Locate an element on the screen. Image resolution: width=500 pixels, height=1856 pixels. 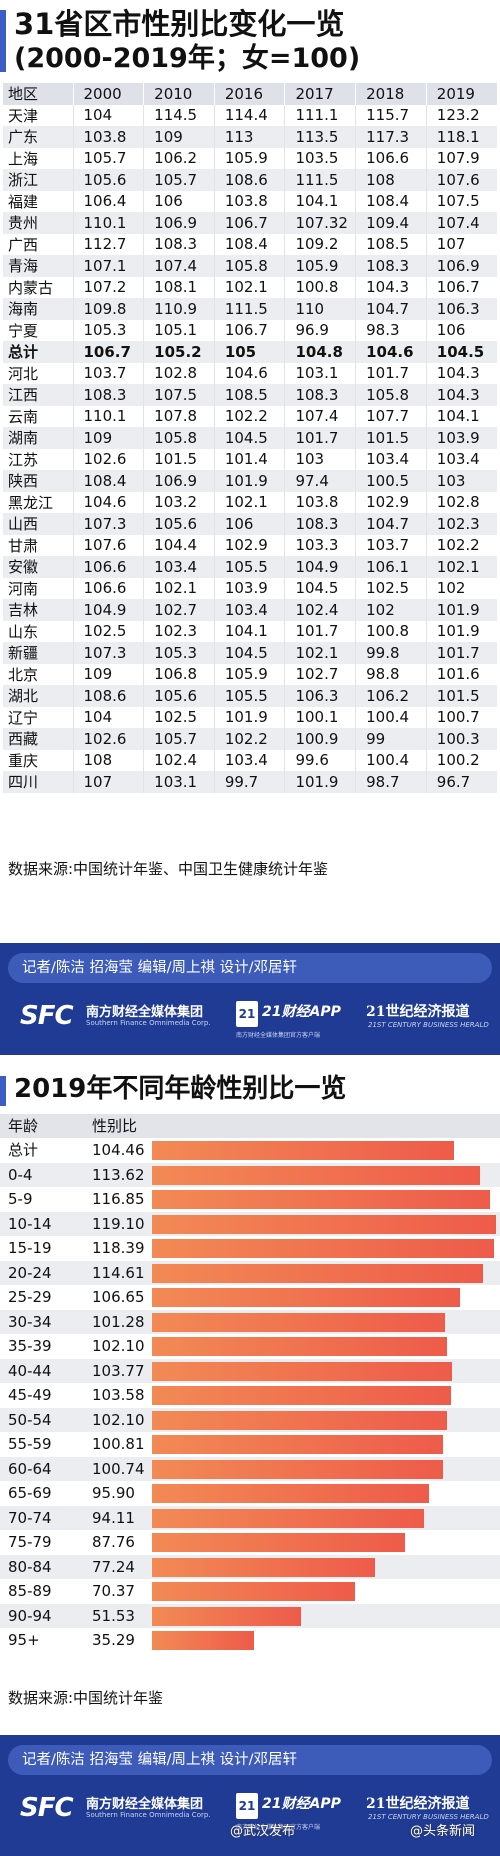
table-row: 安徽 106.6 103.4 105.5 104.9 106.1 102.1 is located at coordinates (250, 567).